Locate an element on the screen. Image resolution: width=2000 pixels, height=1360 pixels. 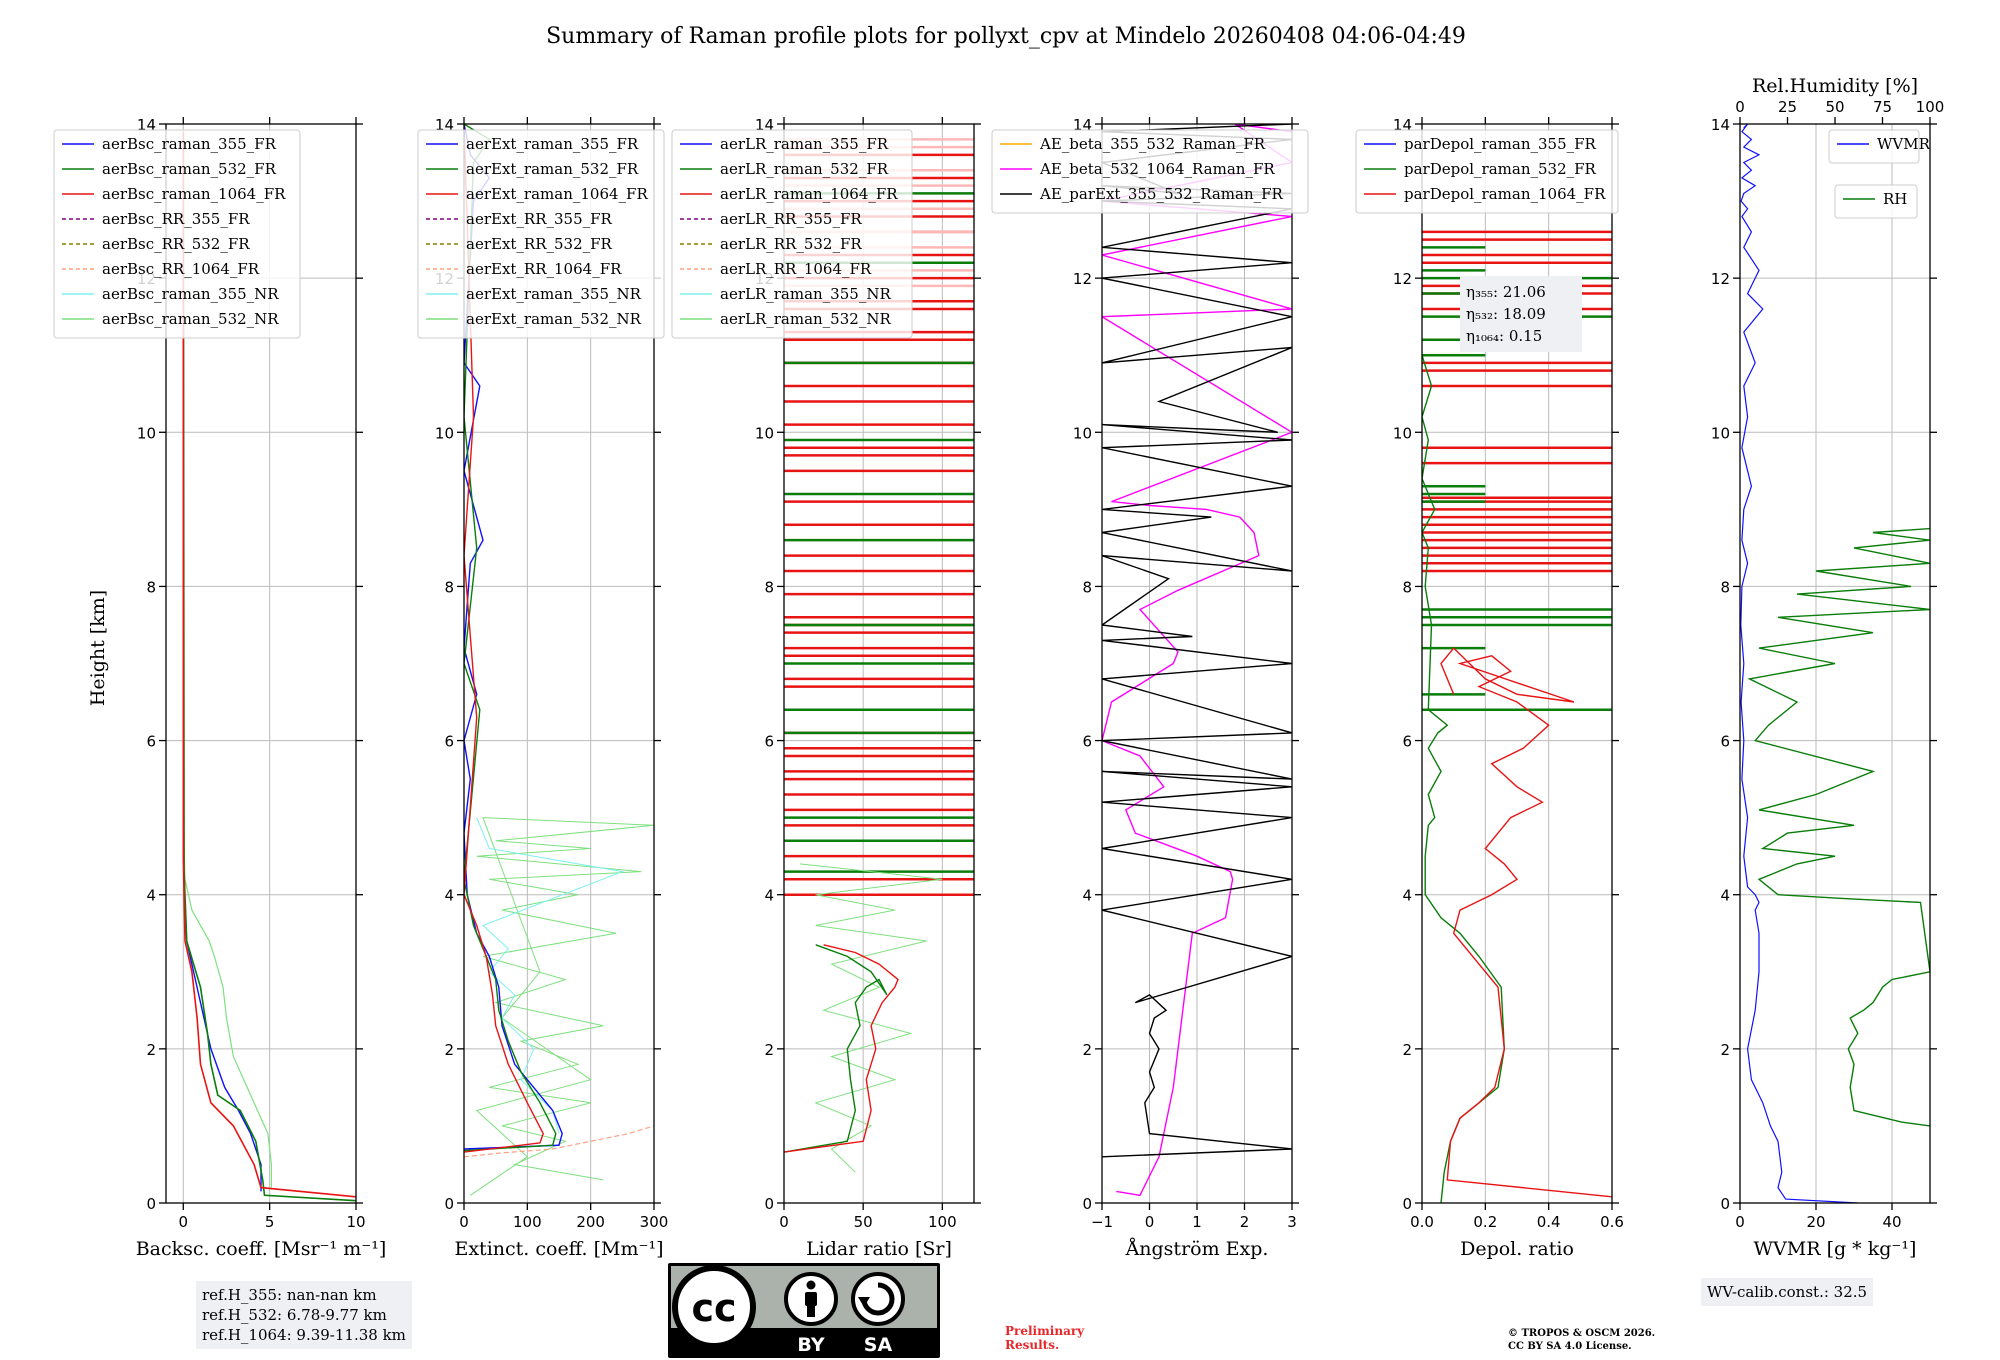
bsc-ytick-label: 8 is located at coordinates (151, 587).